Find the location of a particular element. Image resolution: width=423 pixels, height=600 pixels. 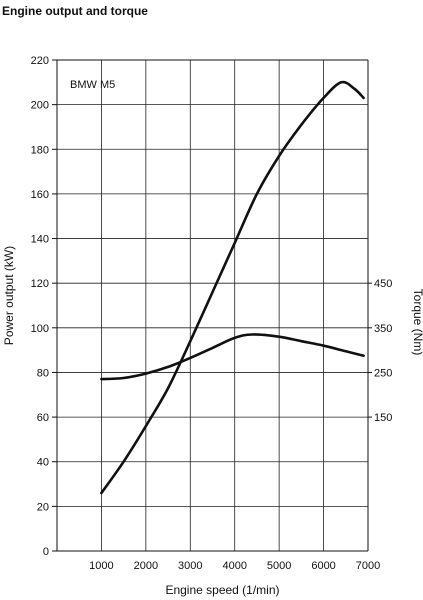

x-tick-label-6000: 6000 is located at coordinates (323, 566).